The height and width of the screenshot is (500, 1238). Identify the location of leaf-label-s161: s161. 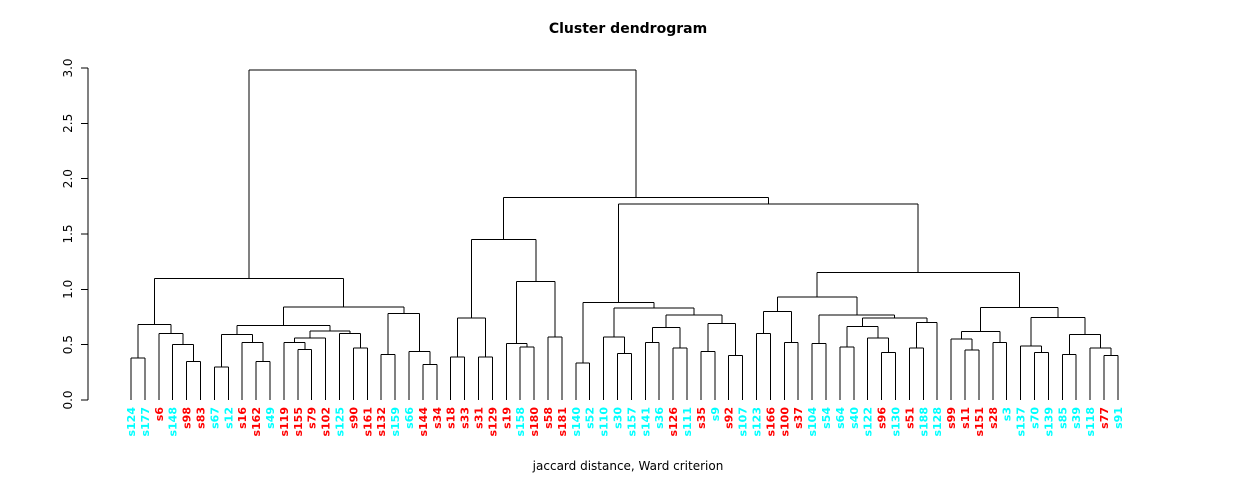
(367, 422).